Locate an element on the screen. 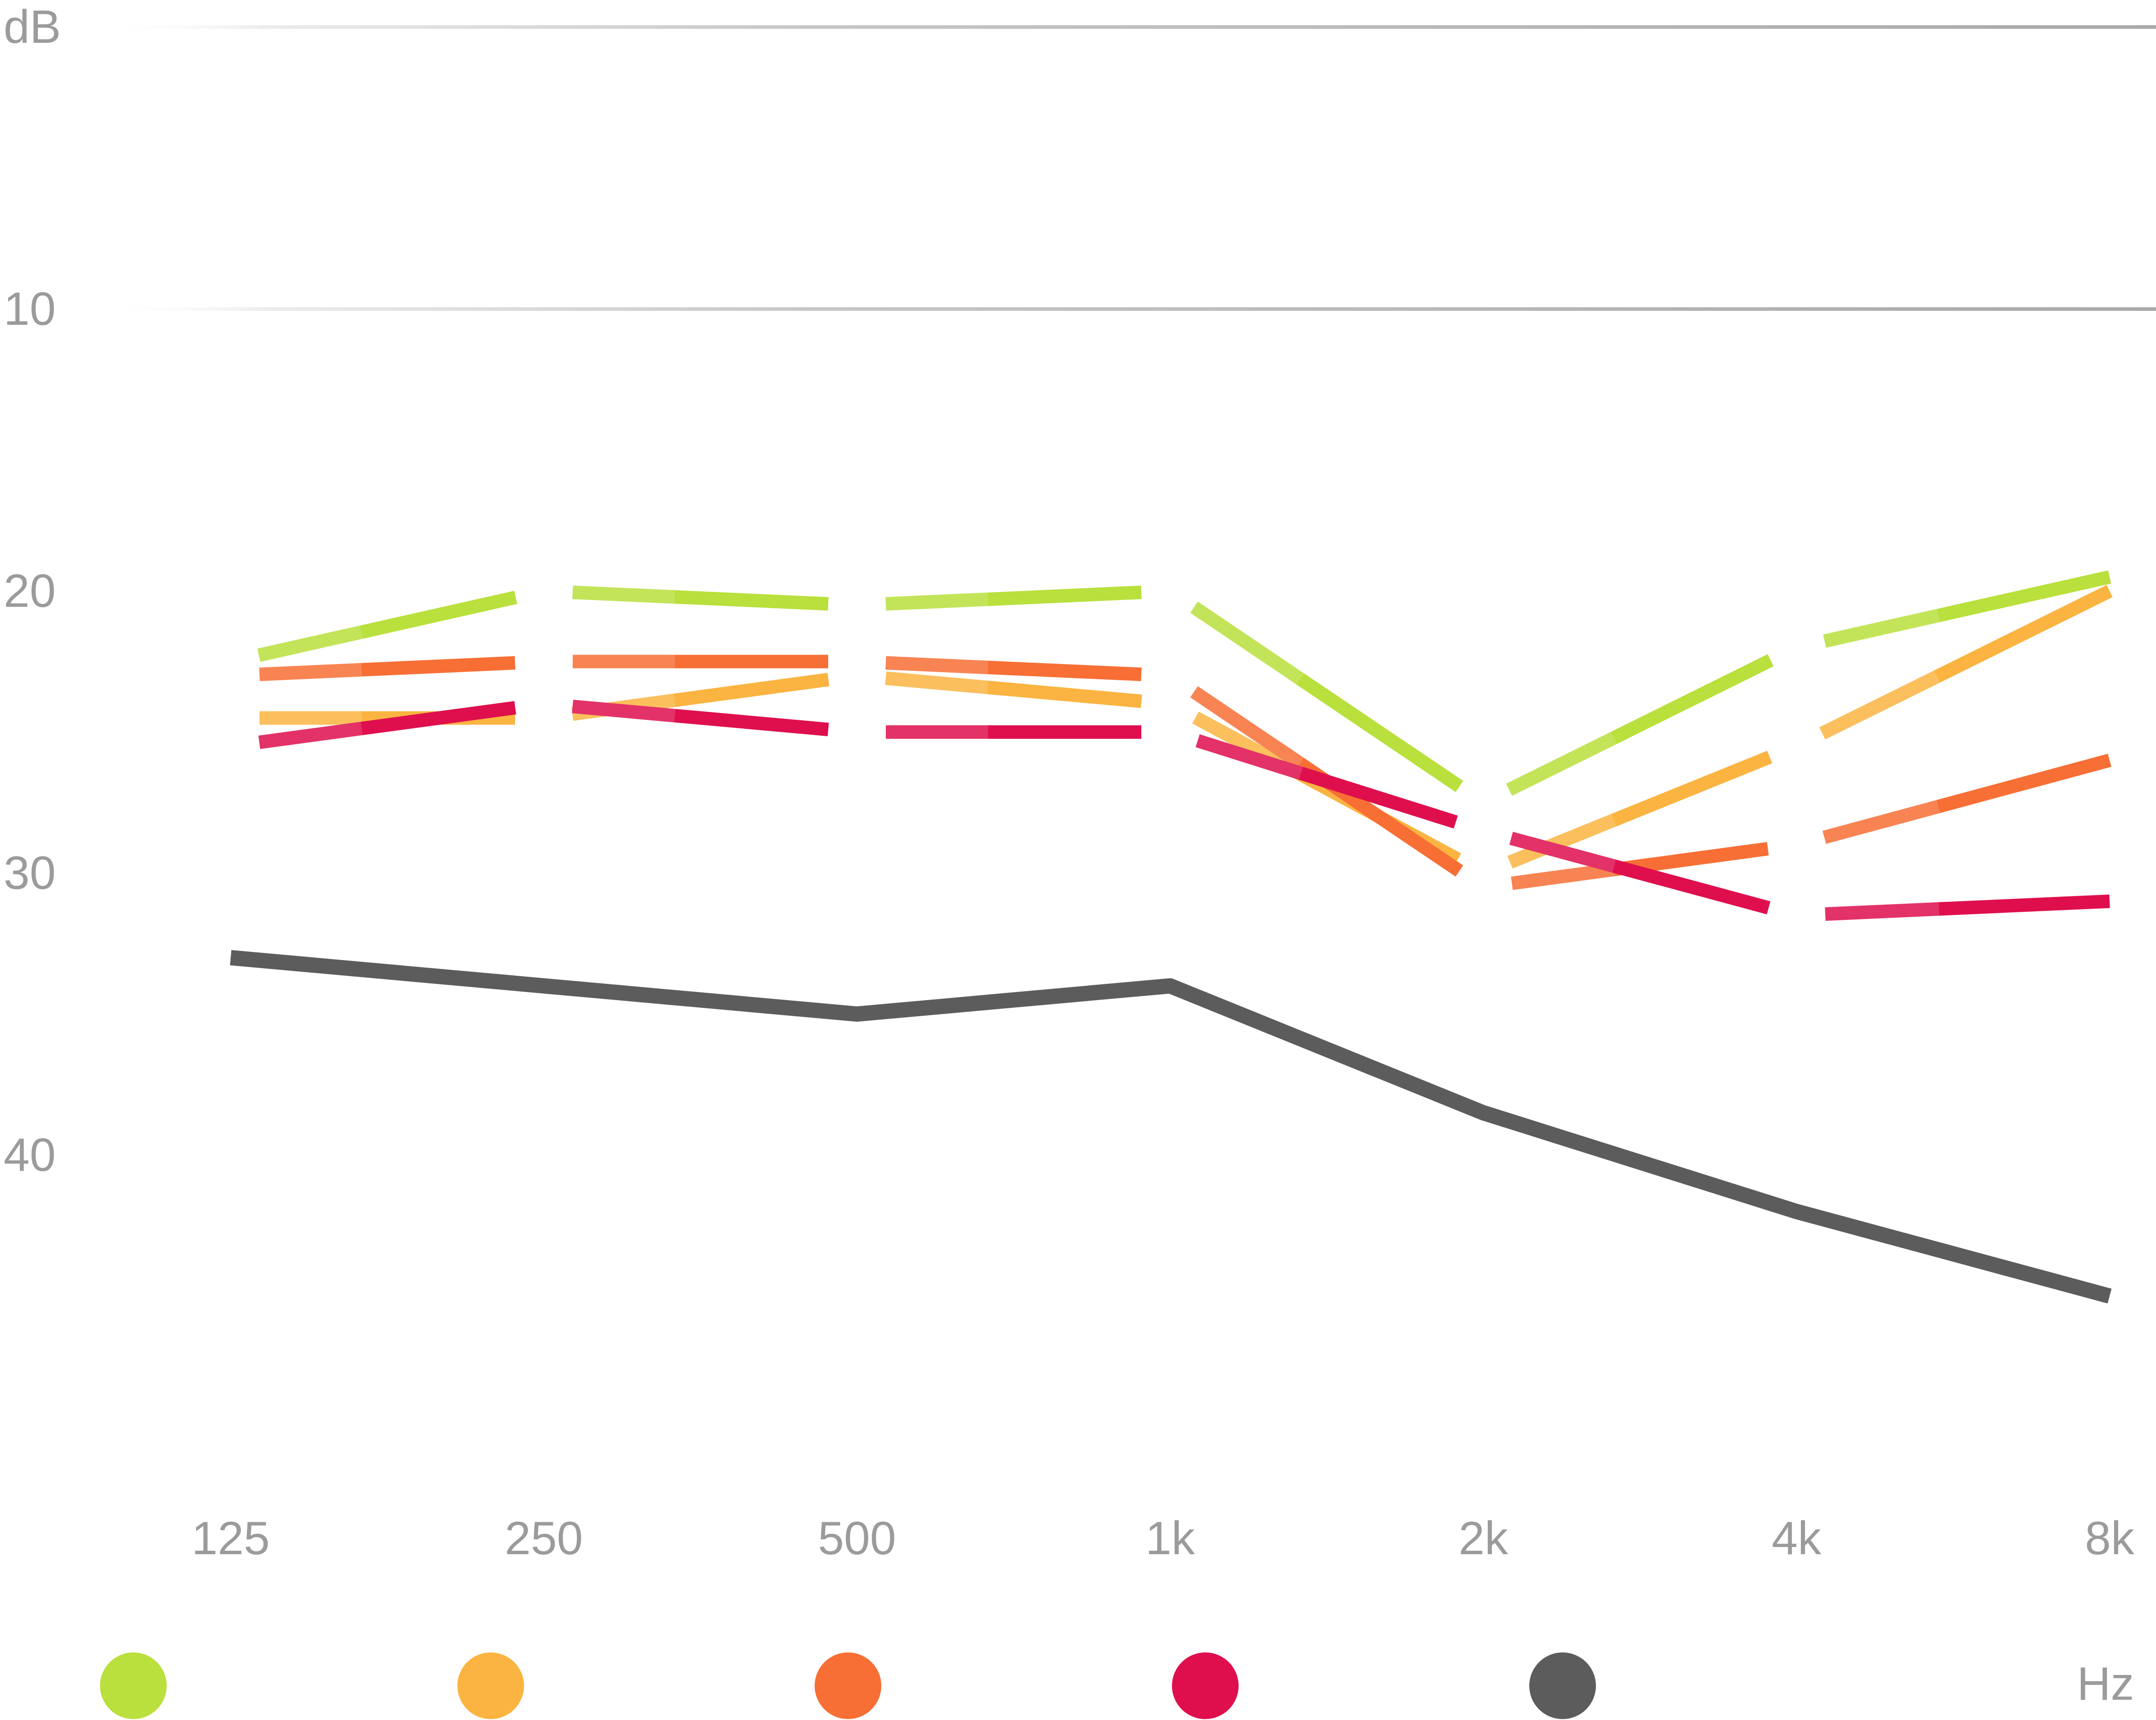  series-test-result-orange-segment-2-highlight is located at coordinates (937, 665).